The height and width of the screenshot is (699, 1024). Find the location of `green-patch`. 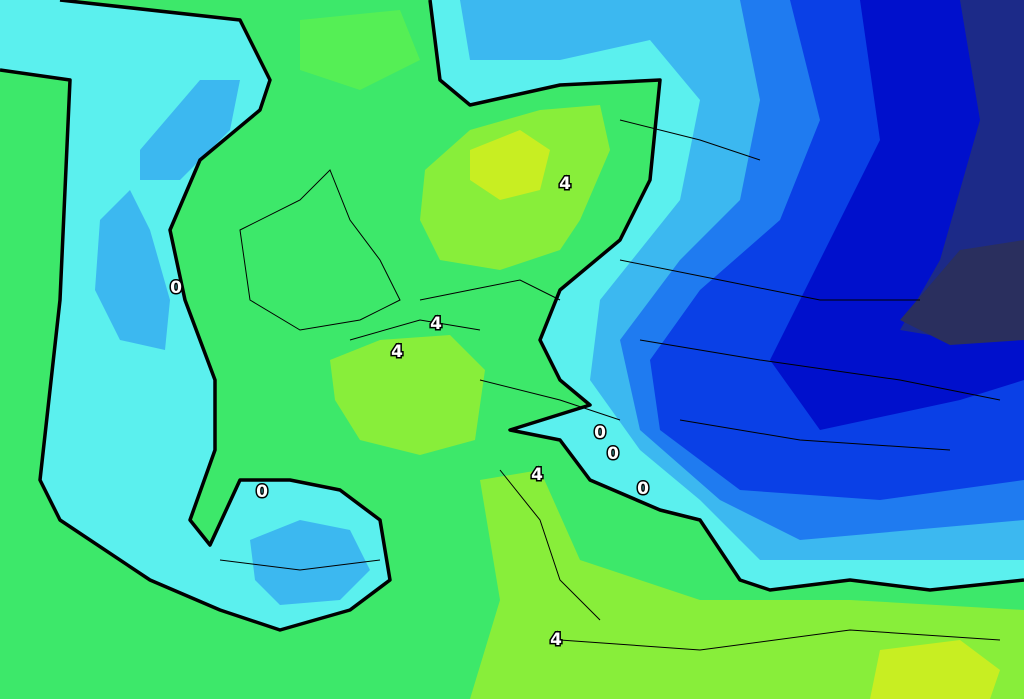

green-patch is located at coordinates (360, 50).